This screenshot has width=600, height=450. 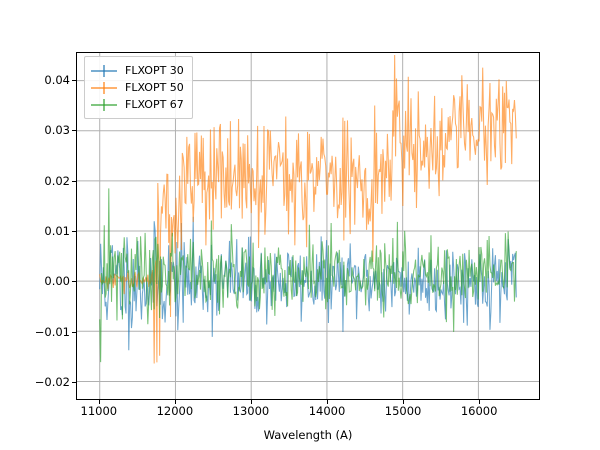 I want to click on y-tick-label: 0.03, so click(x=57, y=130).